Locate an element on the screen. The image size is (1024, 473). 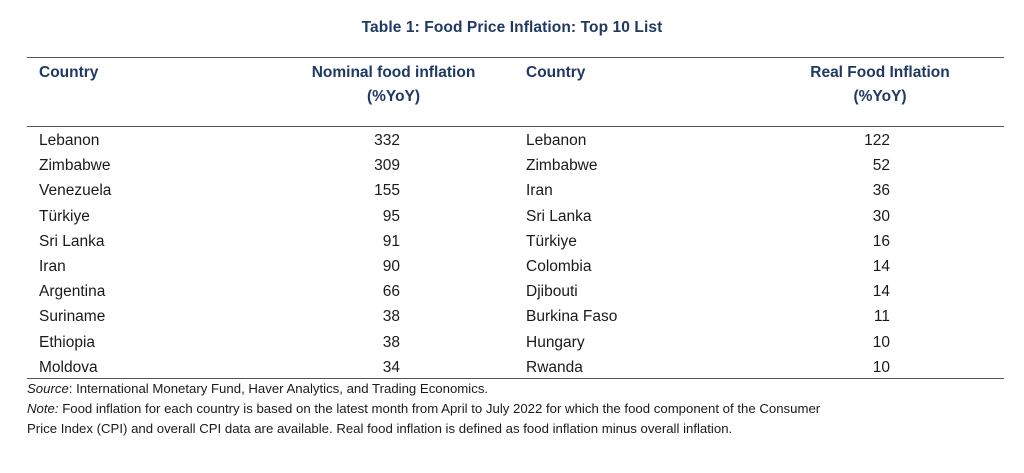
cell-nominal-value: 332 is located at coordinates (387, 140).